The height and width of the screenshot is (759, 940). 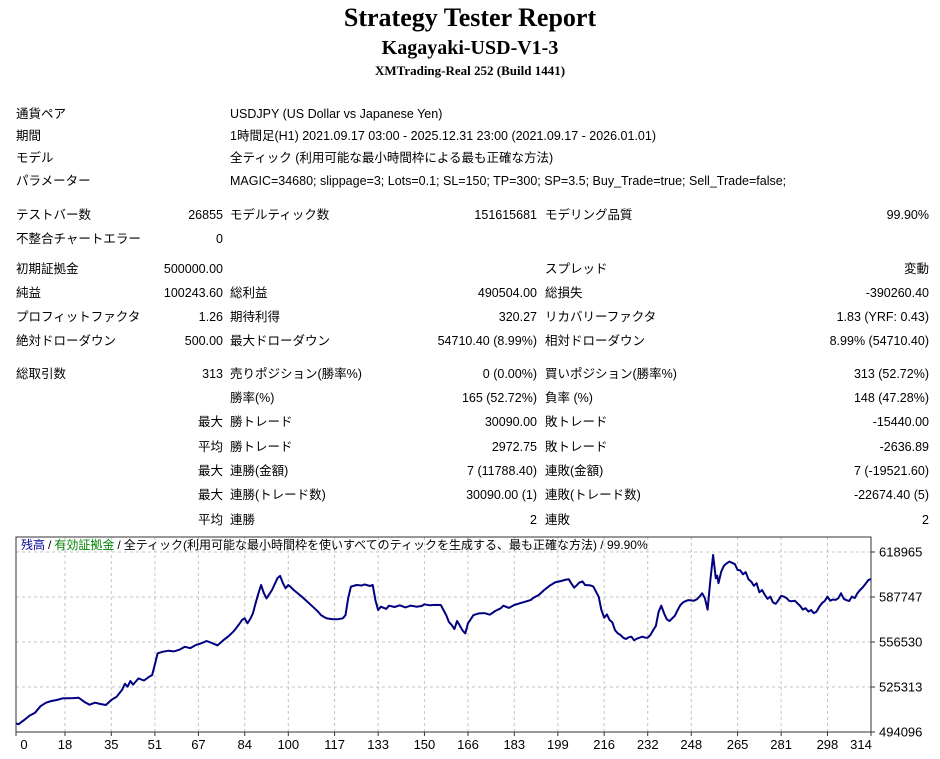 What do you see at coordinates (336, 114) in the screenshot?
I see `setting-value: USDJPY (US Dollar vs Japanese Yen)` at bounding box center [336, 114].